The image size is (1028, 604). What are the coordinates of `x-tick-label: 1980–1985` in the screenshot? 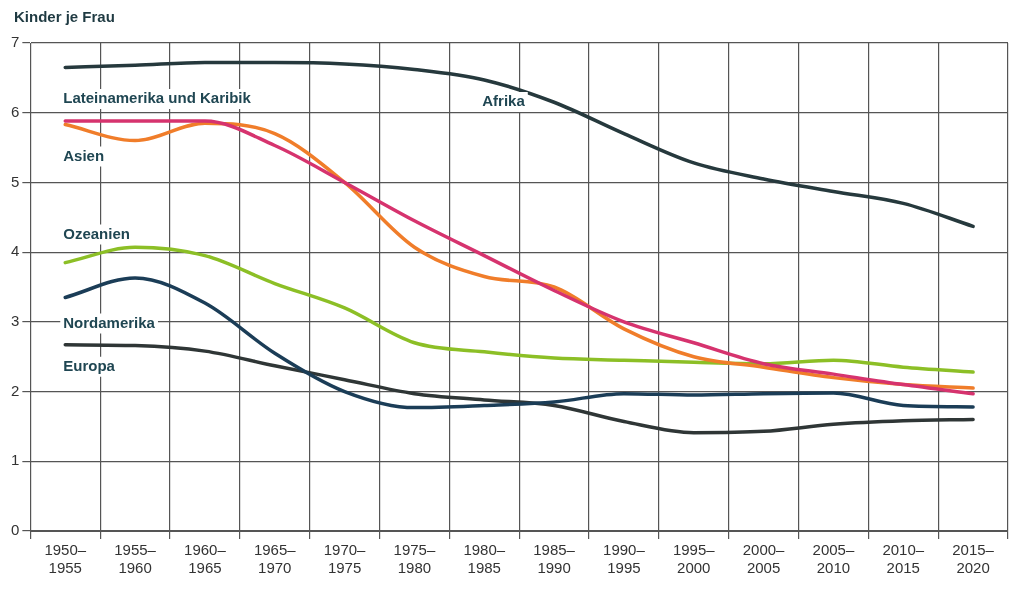 It's located at (484, 559).